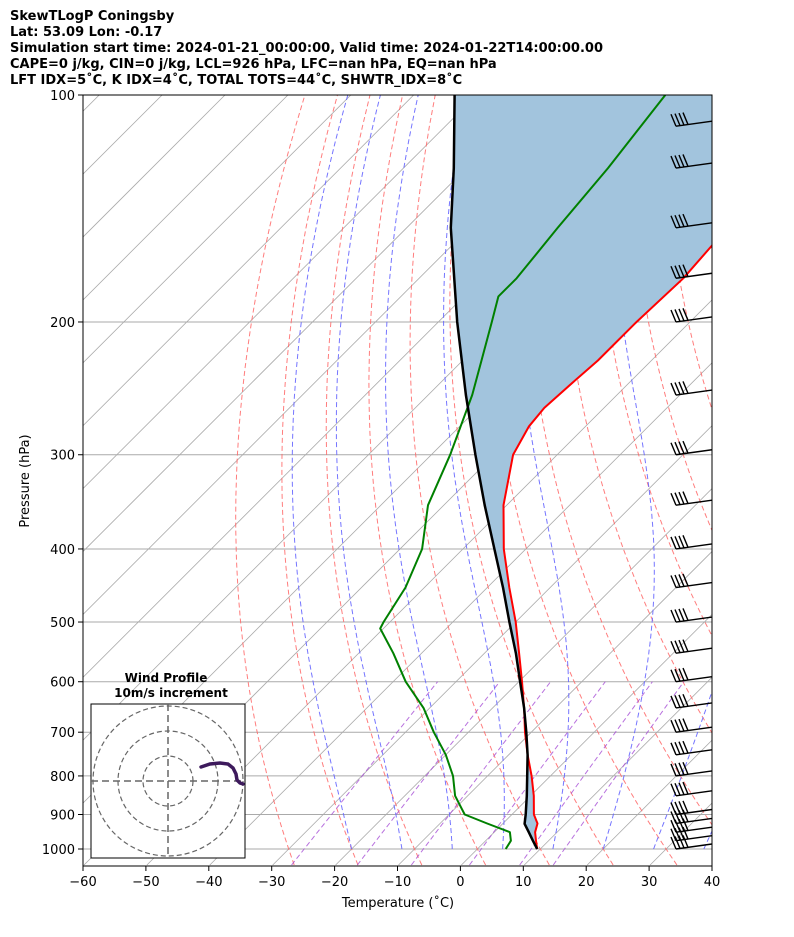  What do you see at coordinates (62, 456) in the screenshot?
I see `y-tick-label: 300` at bounding box center [62, 456].